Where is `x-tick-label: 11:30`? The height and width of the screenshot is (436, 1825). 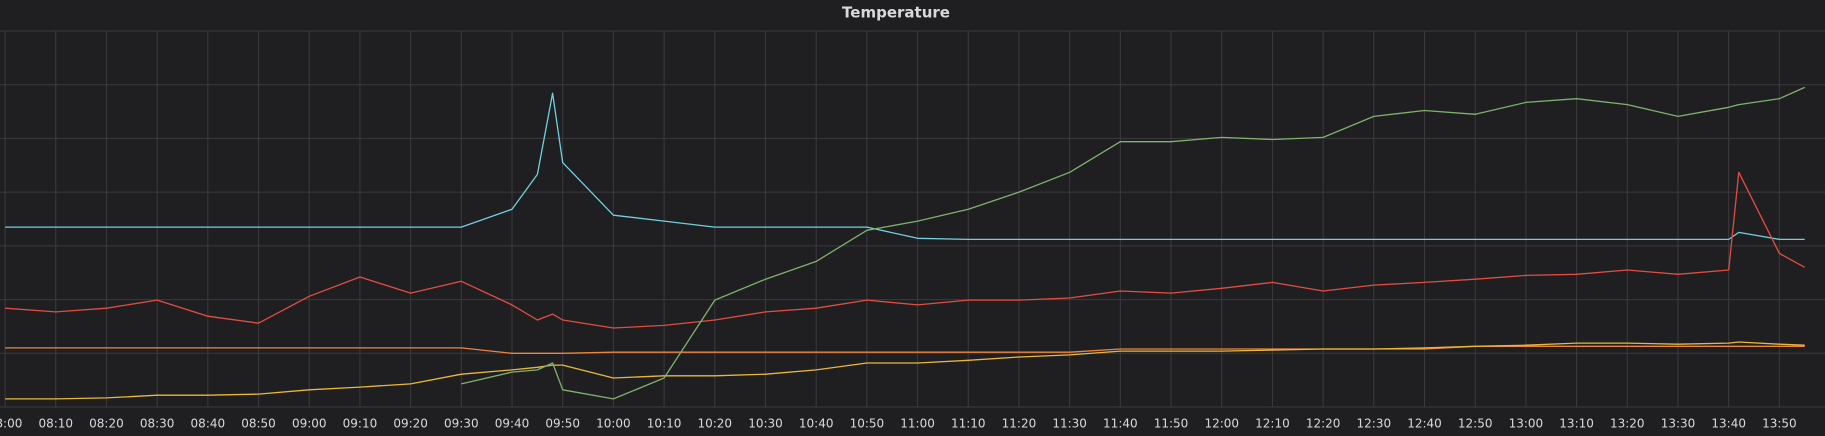
x-tick-label: 11:30 is located at coordinates (1069, 424).